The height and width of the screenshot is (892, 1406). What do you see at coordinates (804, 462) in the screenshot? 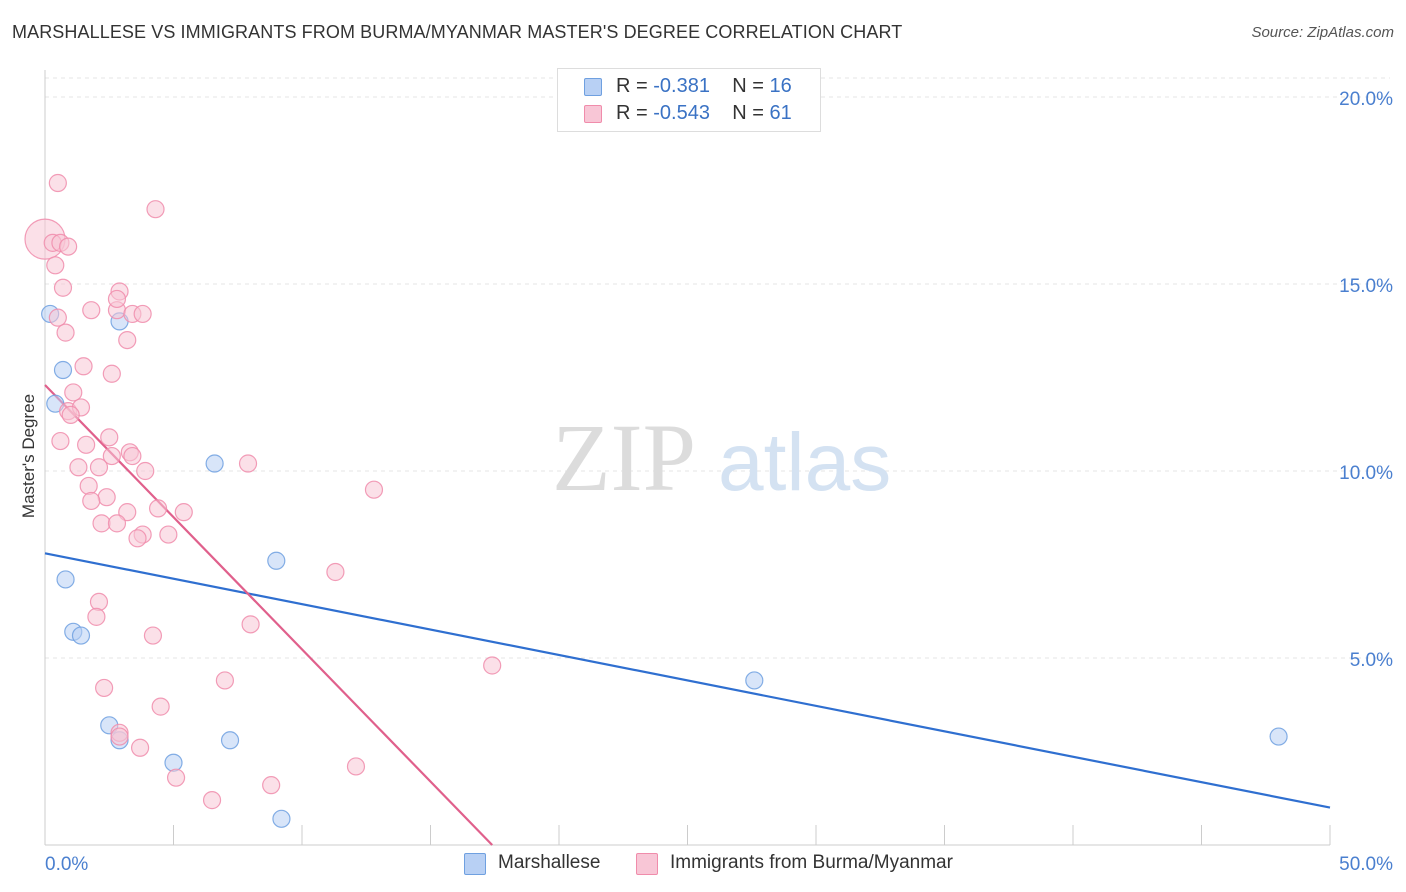
I see `watermark-atlas: atlas` at bounding box center [804, 462].